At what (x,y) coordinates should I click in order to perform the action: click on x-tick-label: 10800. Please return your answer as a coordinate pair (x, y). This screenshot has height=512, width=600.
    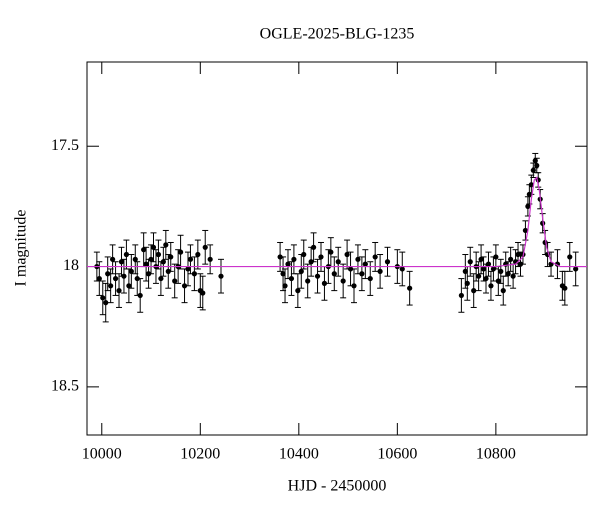
    Looking at the image, I should click on (496, 454).